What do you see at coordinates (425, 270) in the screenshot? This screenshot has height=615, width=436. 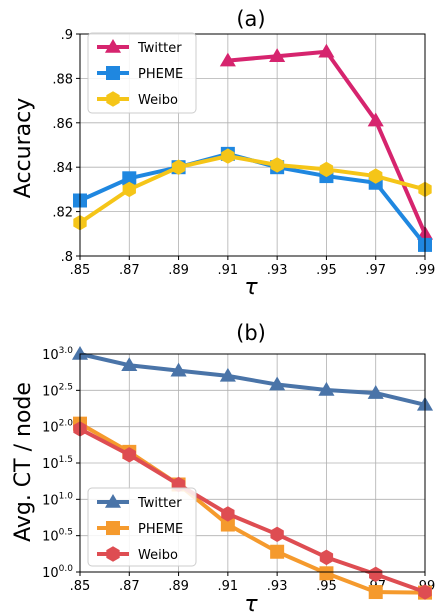 I see `x-tick-label: .99` at bounding box center [425, 270].